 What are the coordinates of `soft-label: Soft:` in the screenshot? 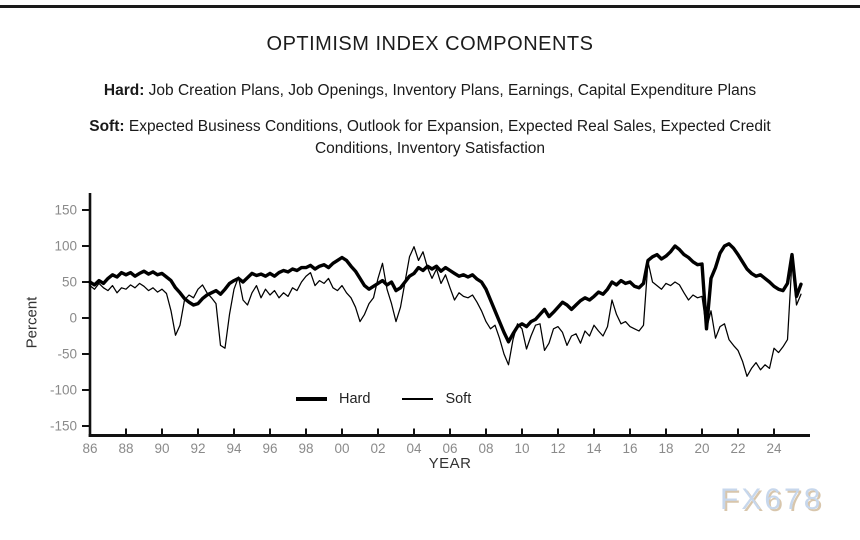 It's located at (107, 126).